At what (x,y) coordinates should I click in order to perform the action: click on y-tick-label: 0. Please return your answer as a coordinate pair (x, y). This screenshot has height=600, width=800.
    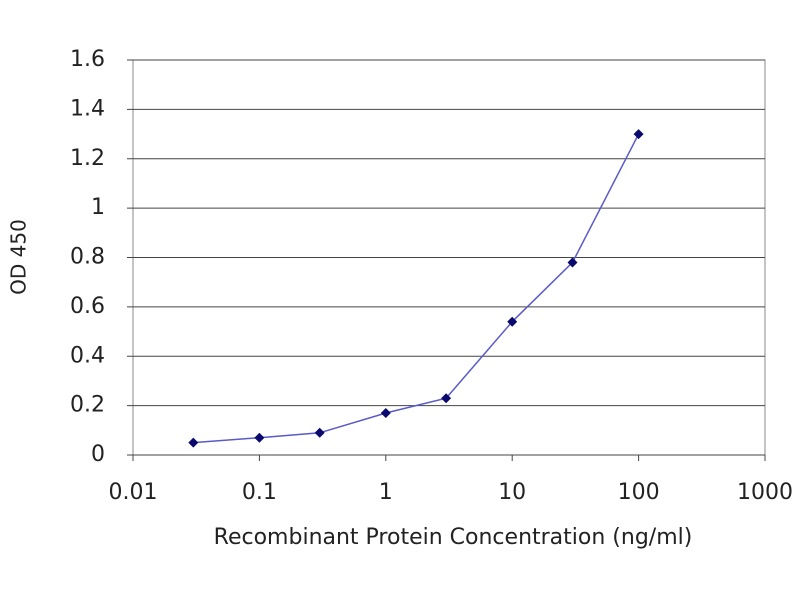
    Looking at the image, I should click on (98, 454).